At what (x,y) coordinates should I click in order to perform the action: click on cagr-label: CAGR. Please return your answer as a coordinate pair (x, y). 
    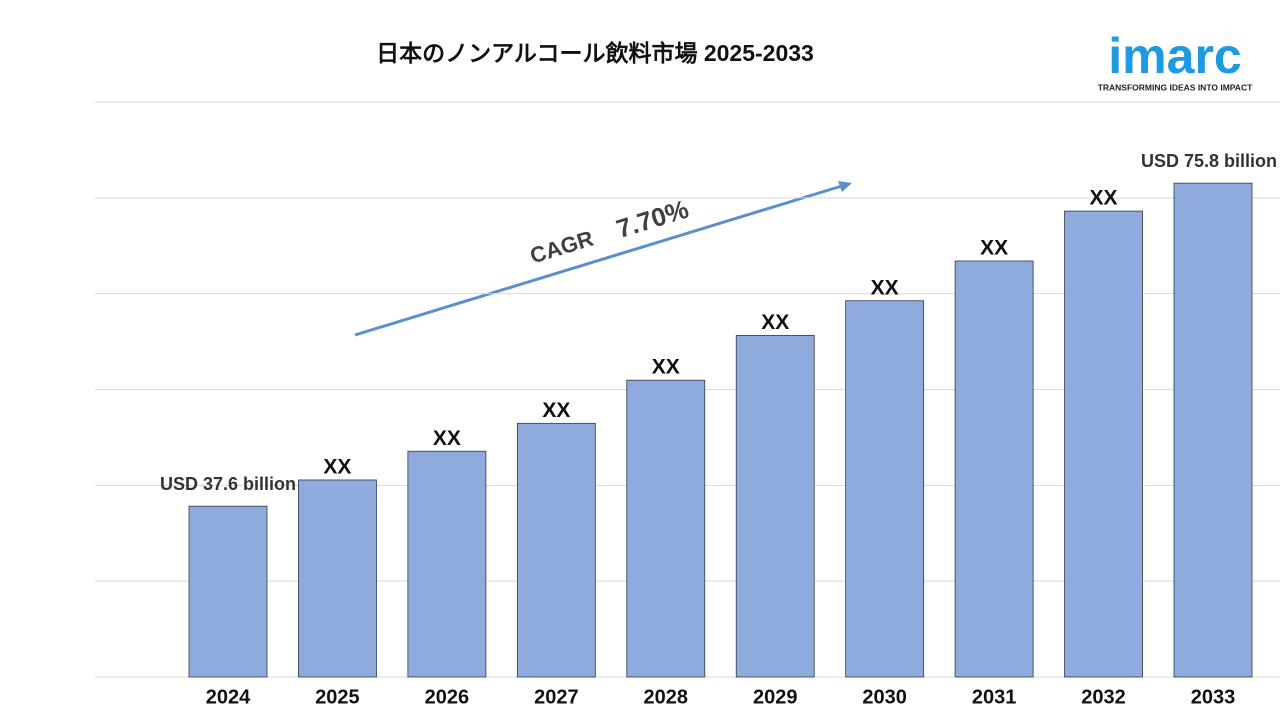
    Looking at the image, I should click on (561, 247).